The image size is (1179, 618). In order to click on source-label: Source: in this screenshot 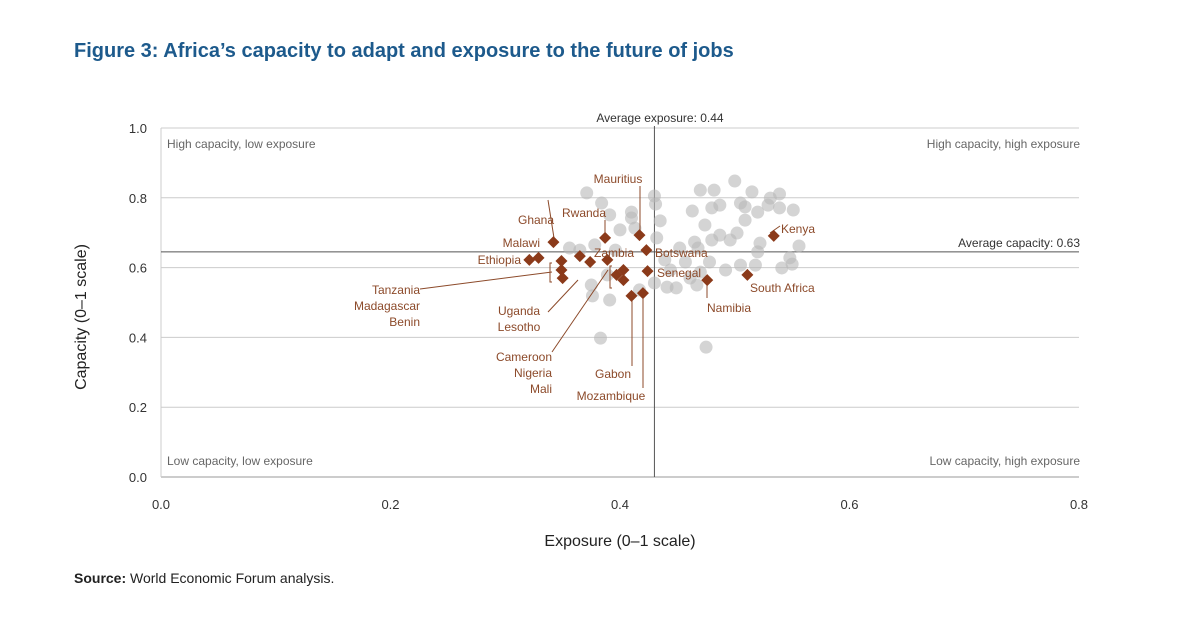, I will do `click(100, 578)`.